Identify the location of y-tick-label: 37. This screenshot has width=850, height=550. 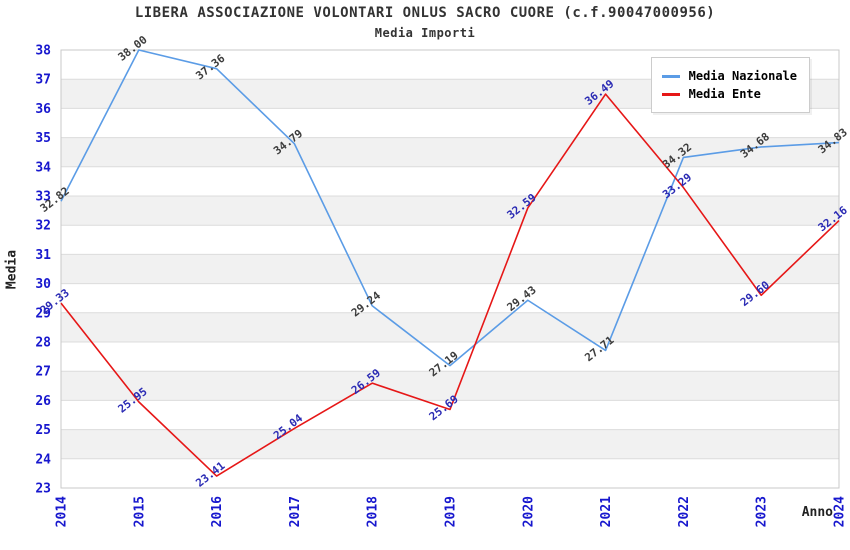
(43, 80).